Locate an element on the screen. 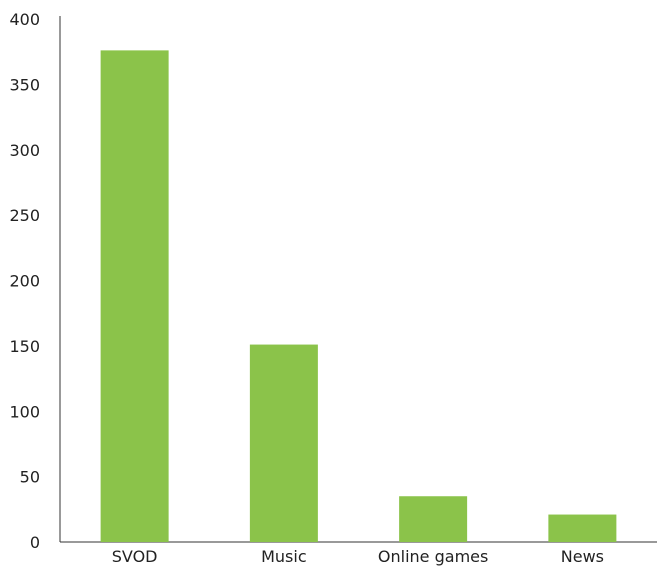  y-axis-ticks: 0 50 100 150 200 250 300 350 400 is located at coordinates (24, 281).